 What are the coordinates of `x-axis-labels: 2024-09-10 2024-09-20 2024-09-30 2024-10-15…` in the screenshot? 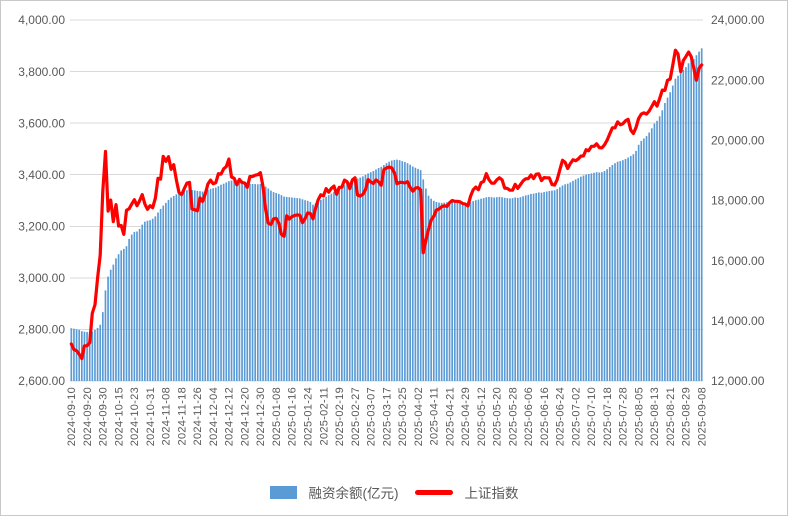 It's located at (387, 416).